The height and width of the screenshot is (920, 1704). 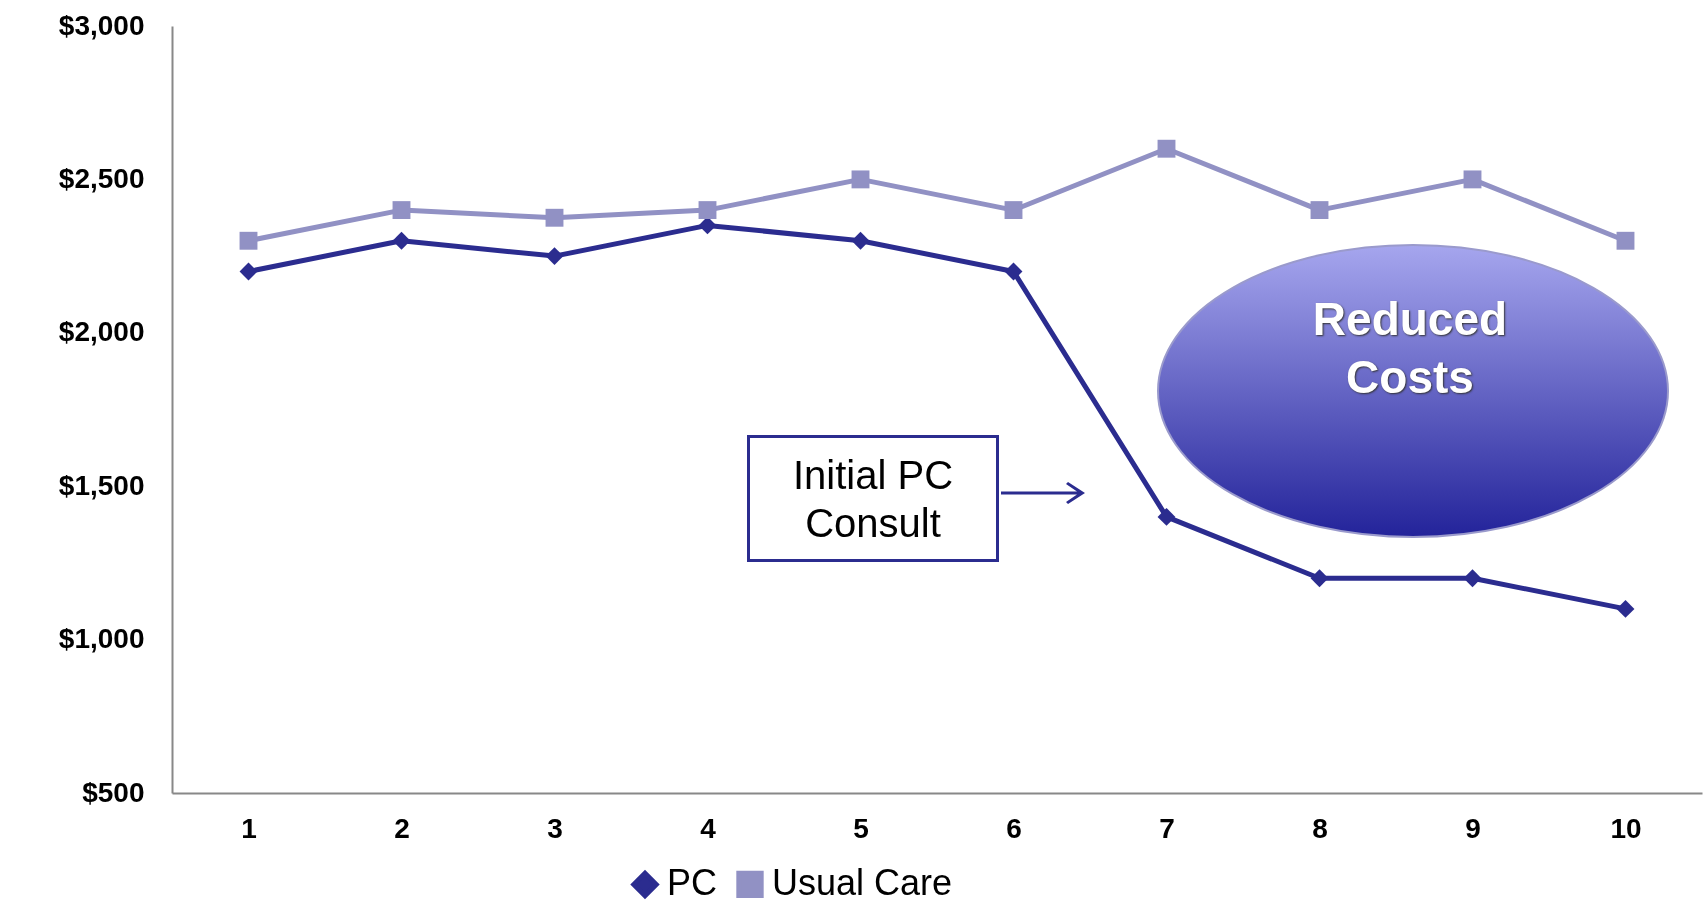 What do you see at coordinates (862, 883) in the screenshot?
I see `legend-label: Usual Care` at bounding box center [862, 883].